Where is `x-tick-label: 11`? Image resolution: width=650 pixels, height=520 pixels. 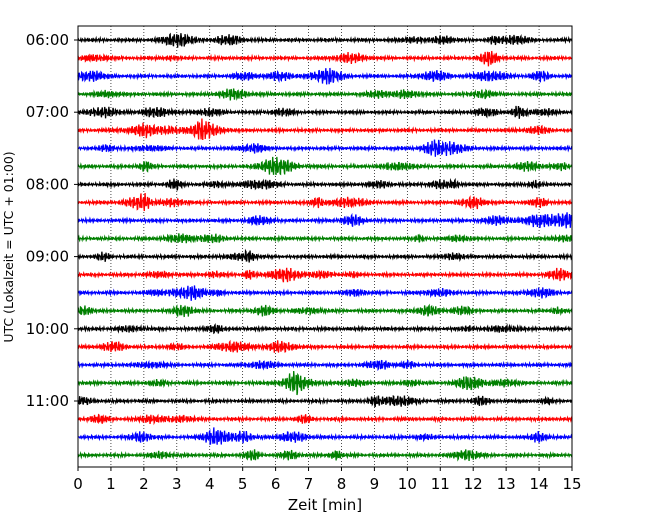 x-tick-label: 11 is located at coordinates (440, 484).